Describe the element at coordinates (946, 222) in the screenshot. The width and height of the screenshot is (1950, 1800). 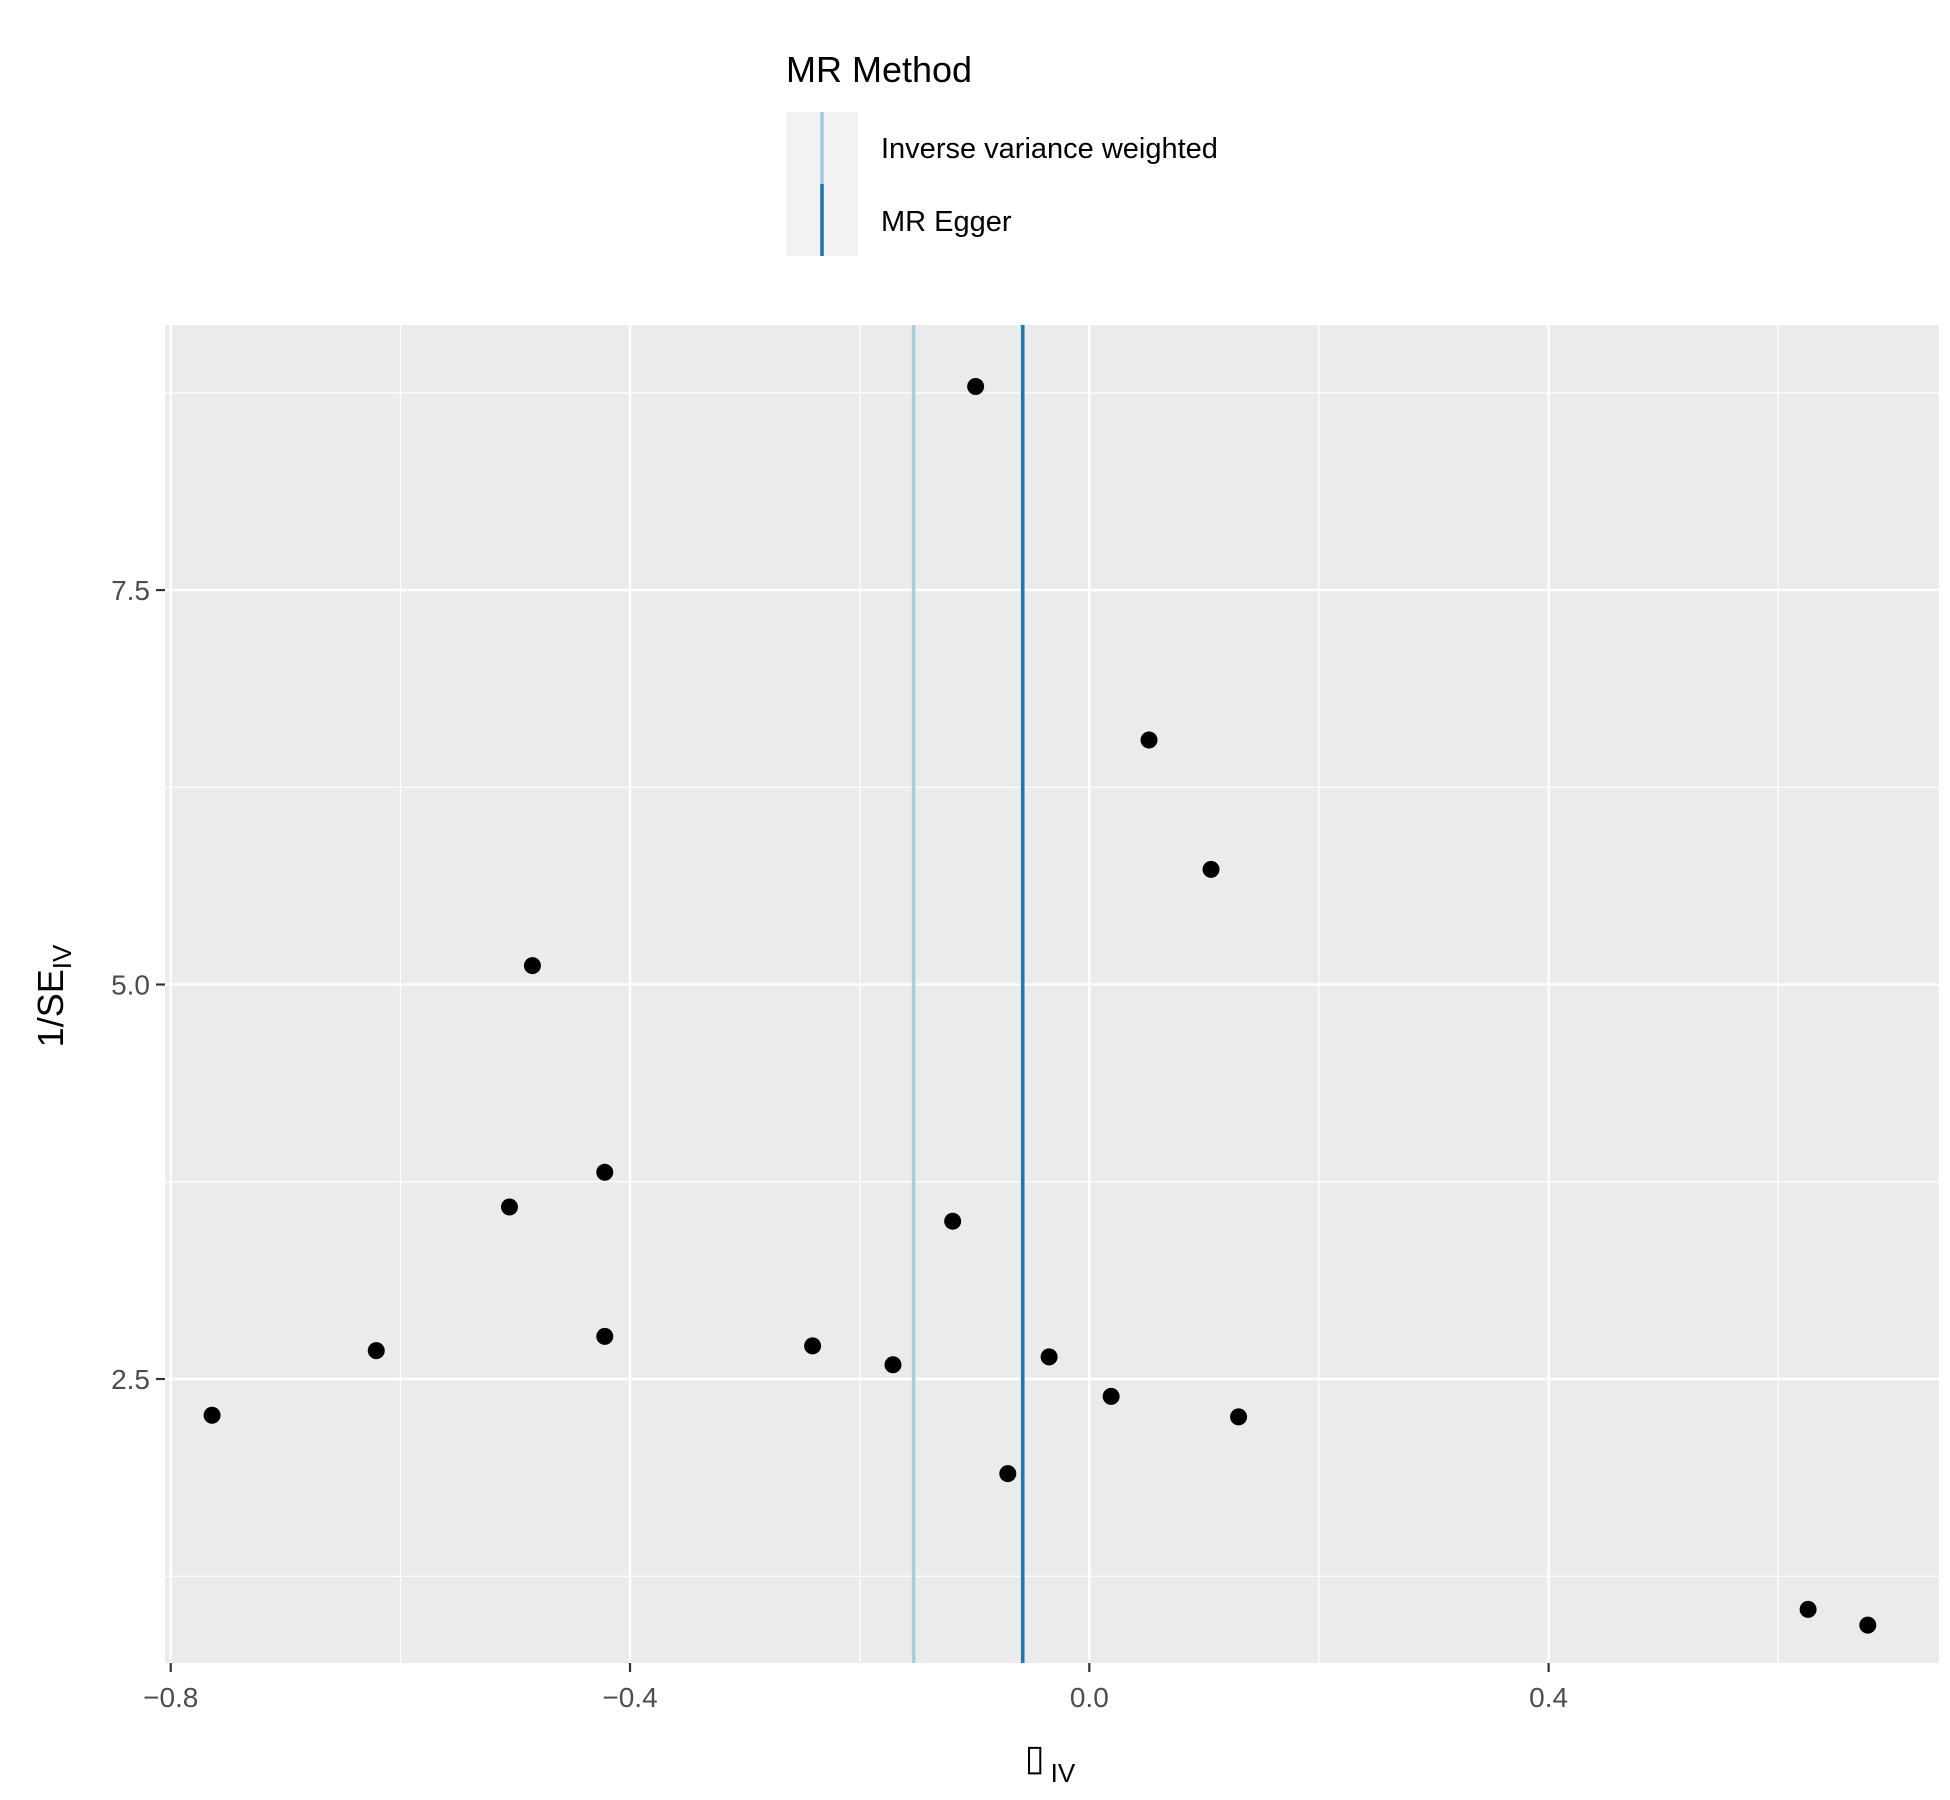
I see `legend-label-egger: MR Egger` at that location.